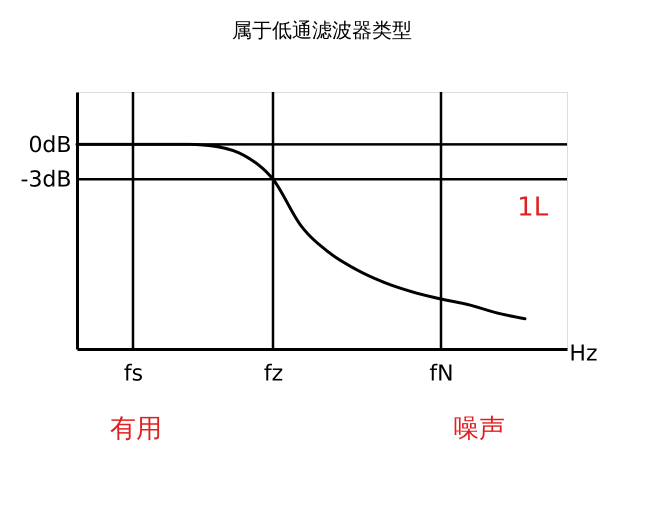 This screenshot has width=659, height=532. I want to click on x-tick-label: fs, so click(134, 374).